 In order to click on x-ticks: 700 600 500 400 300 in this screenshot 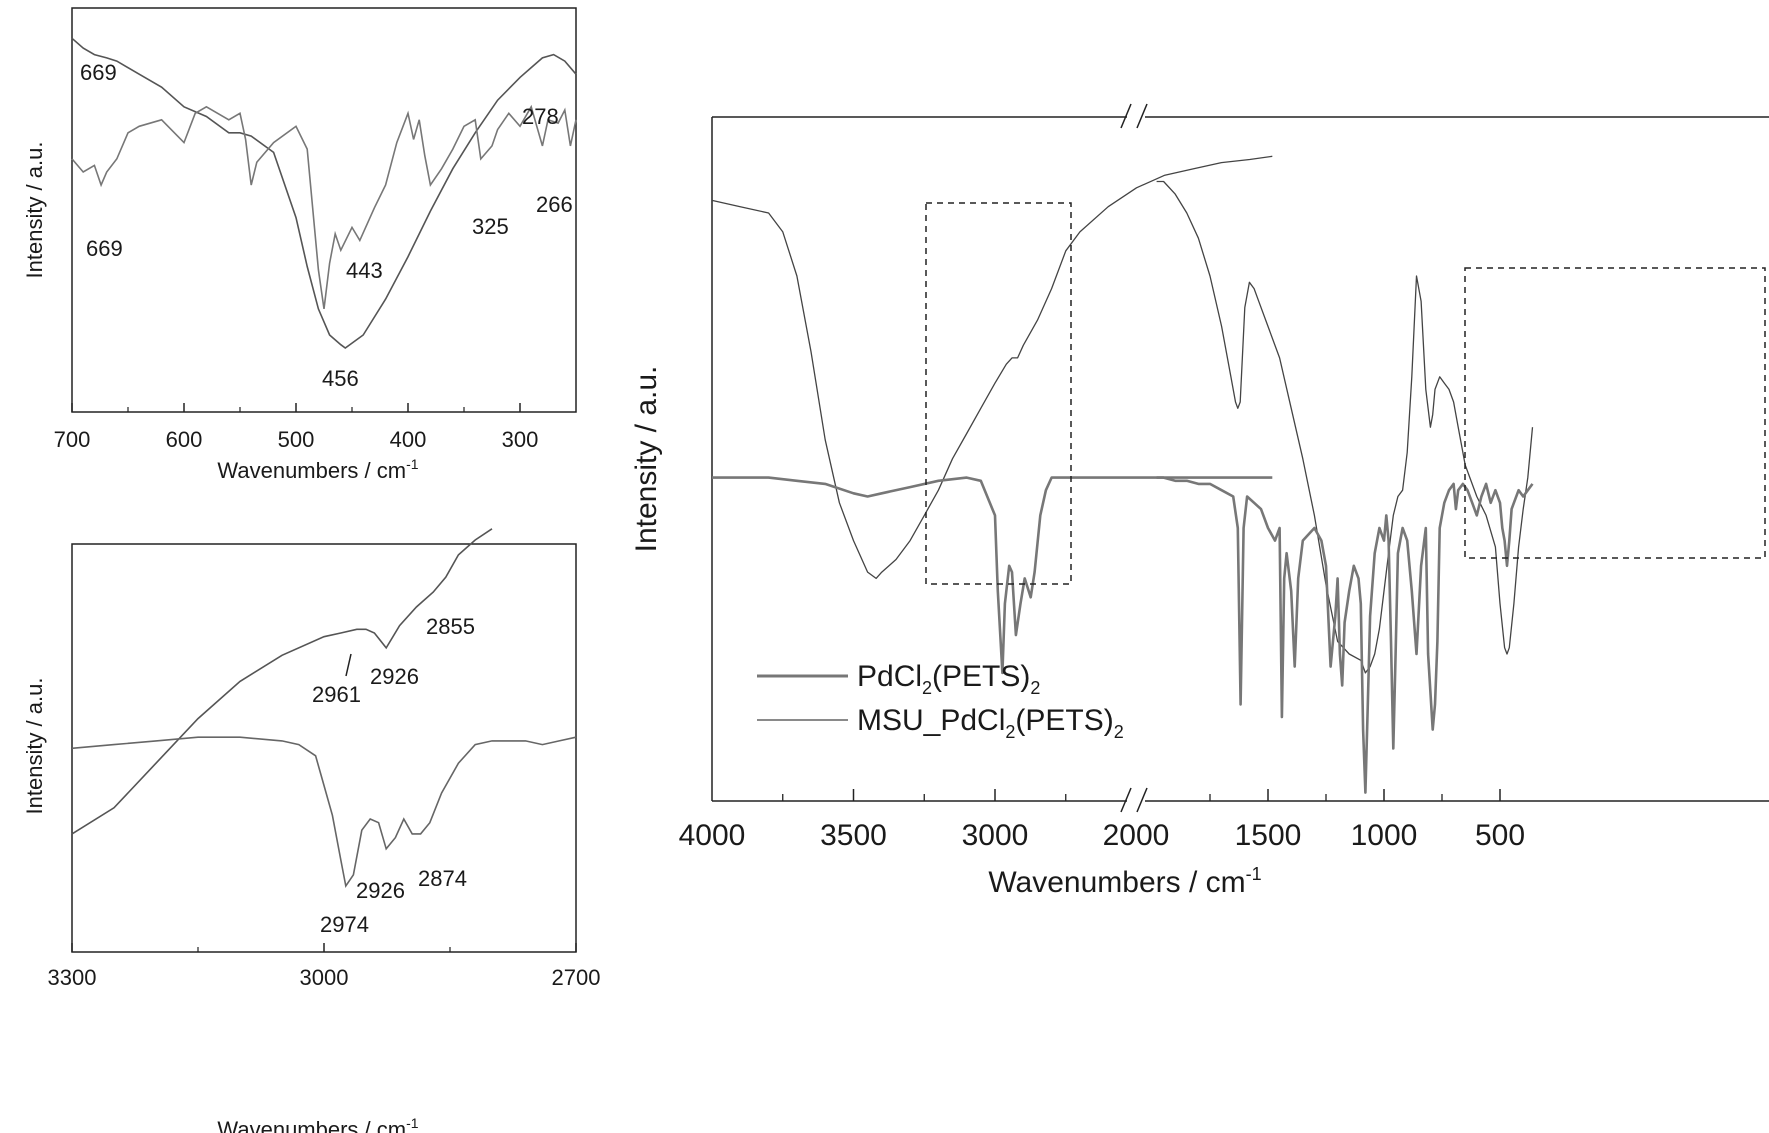, I will do `click(296, 427)`.